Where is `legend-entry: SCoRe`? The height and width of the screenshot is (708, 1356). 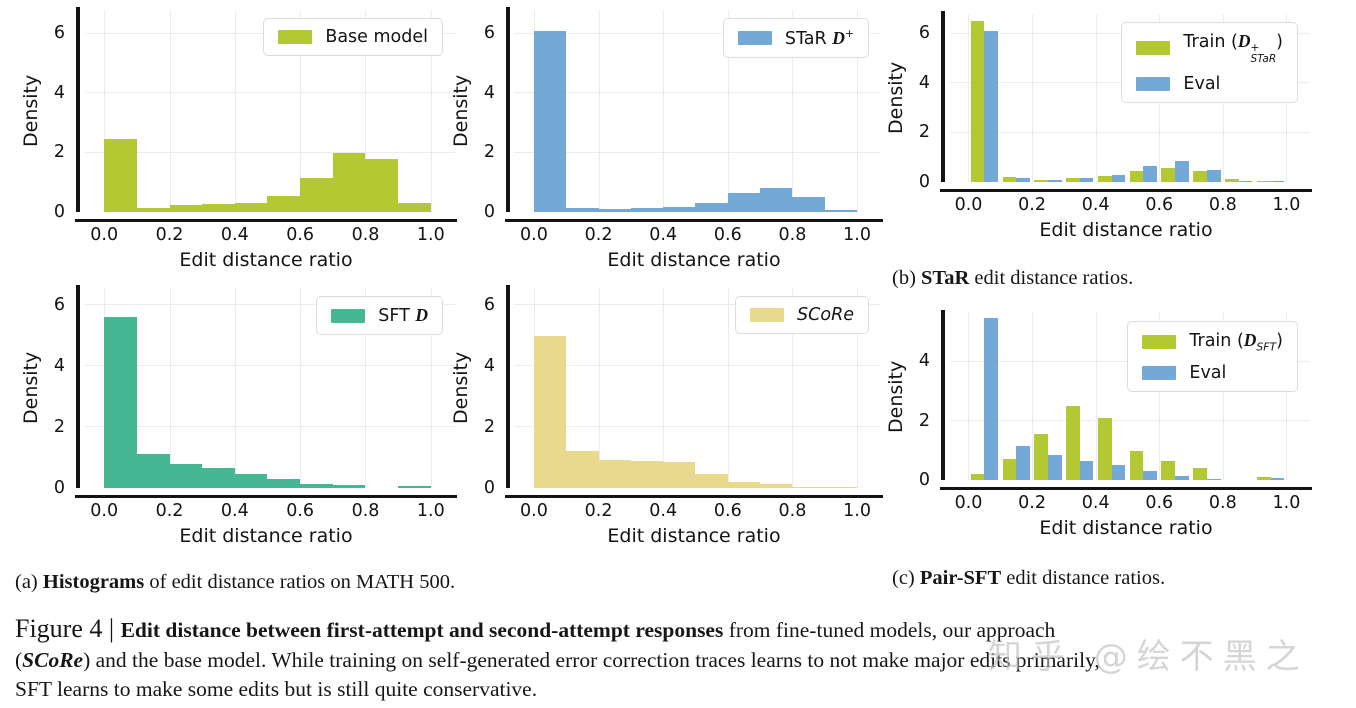
legend-entry: SCoRe is located at coordinates (802, 315).